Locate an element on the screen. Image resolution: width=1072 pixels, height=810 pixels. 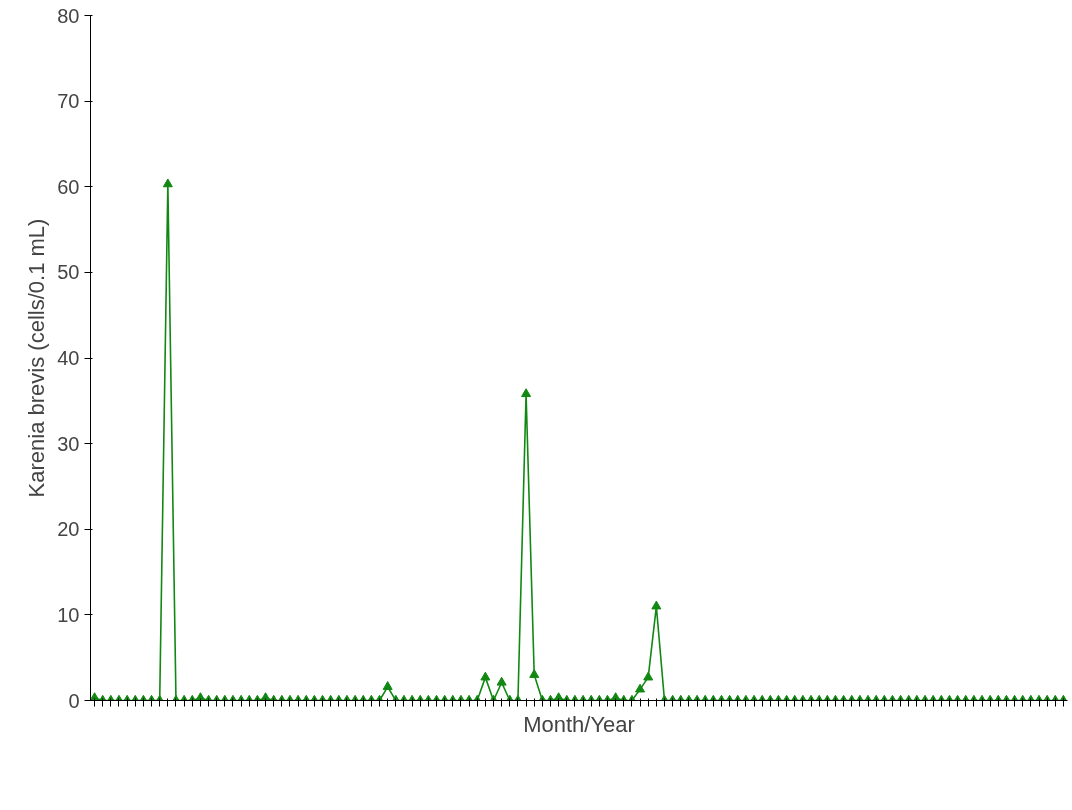
y-tick-label: 20 is located at coordinates (68, 529).